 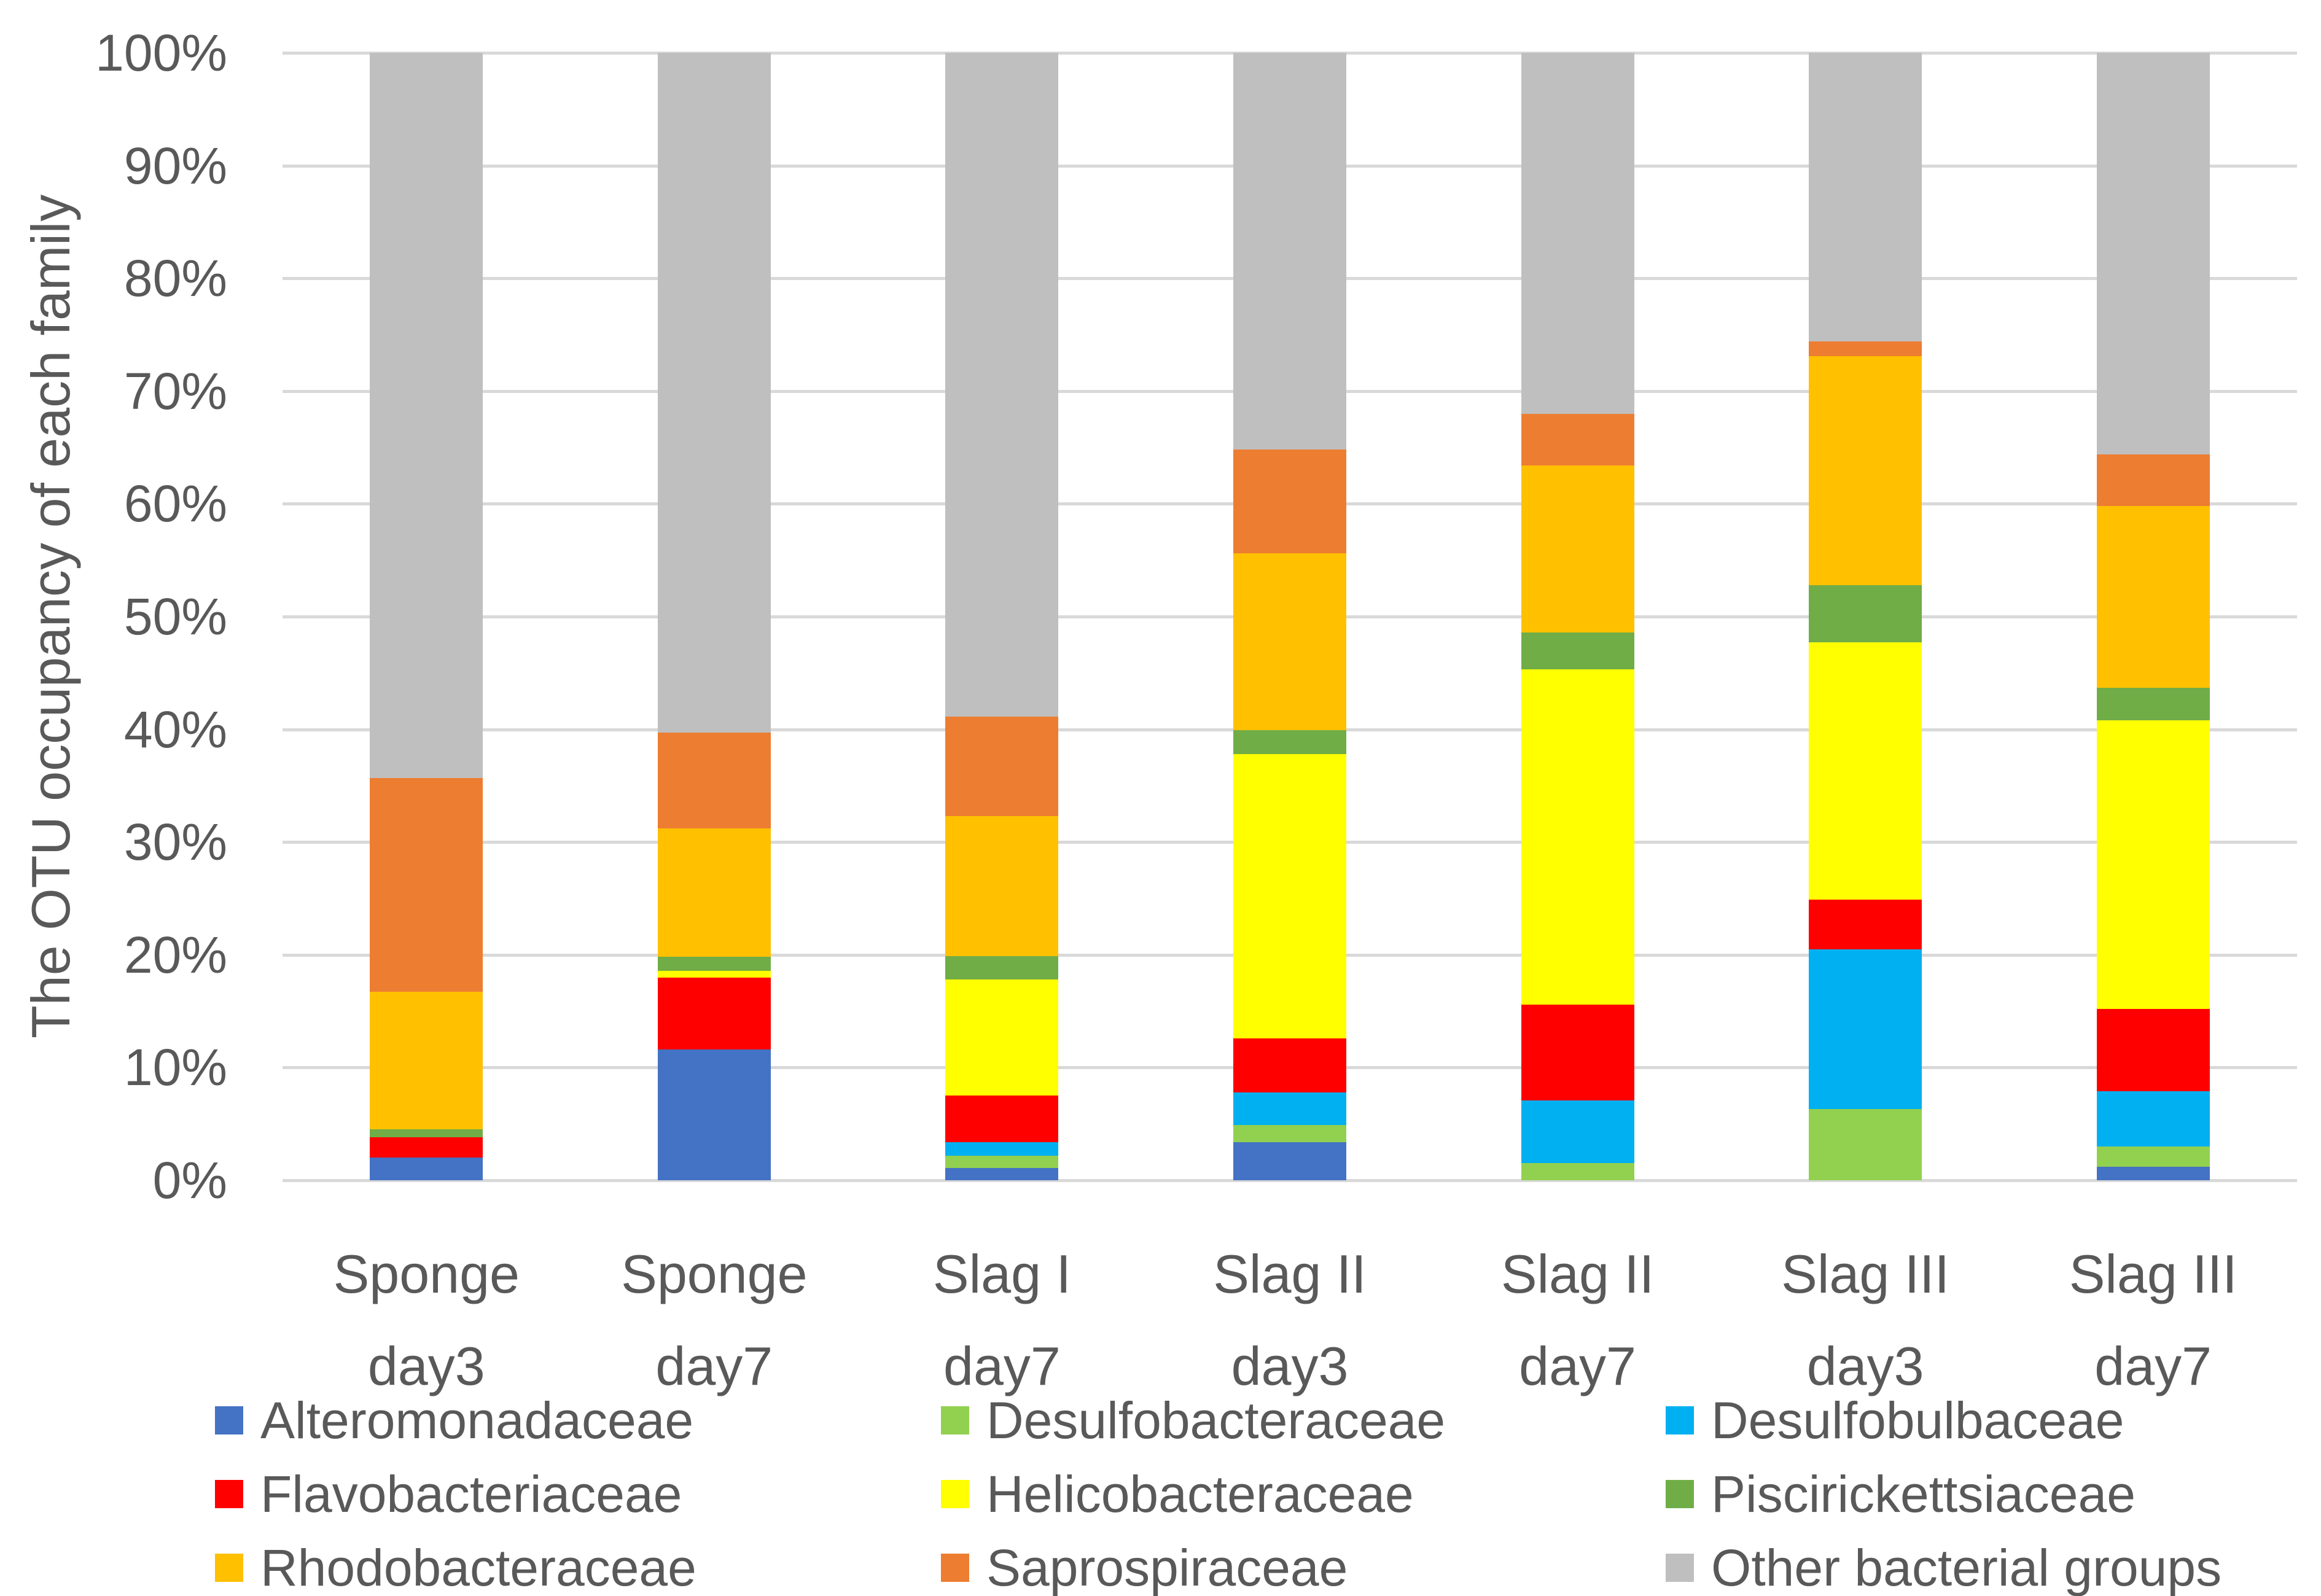 I want to click on category-label: Sponge day7, so click(x=715, y=1320).